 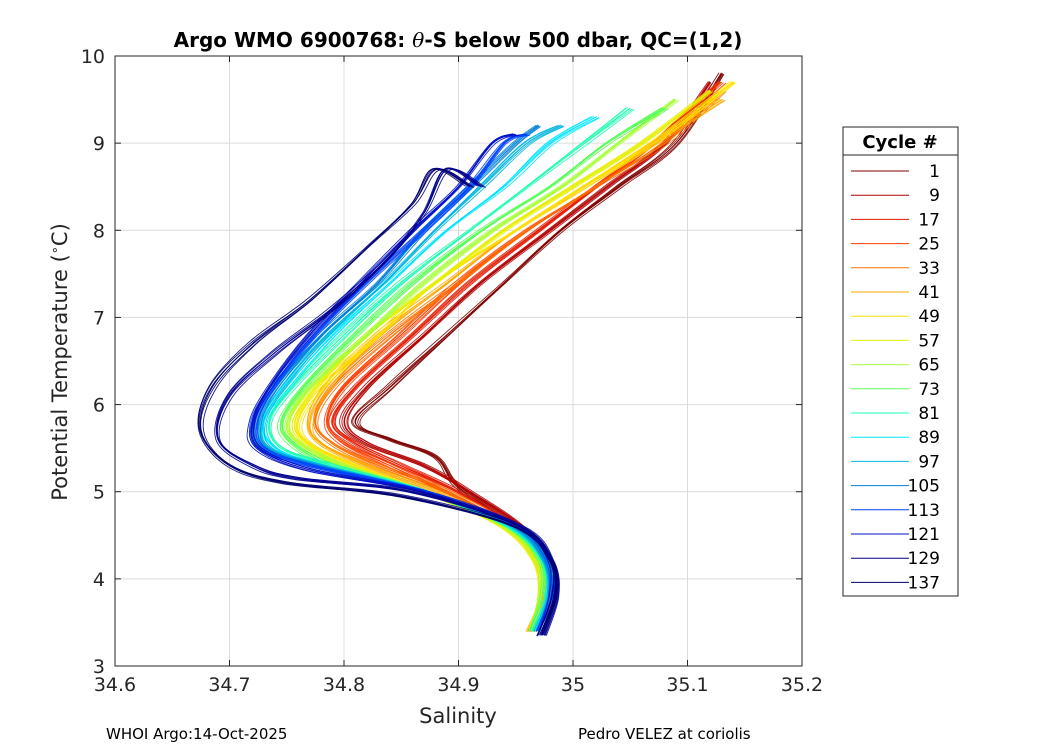 I want to click on legend-box, so click(x=900, y=361).